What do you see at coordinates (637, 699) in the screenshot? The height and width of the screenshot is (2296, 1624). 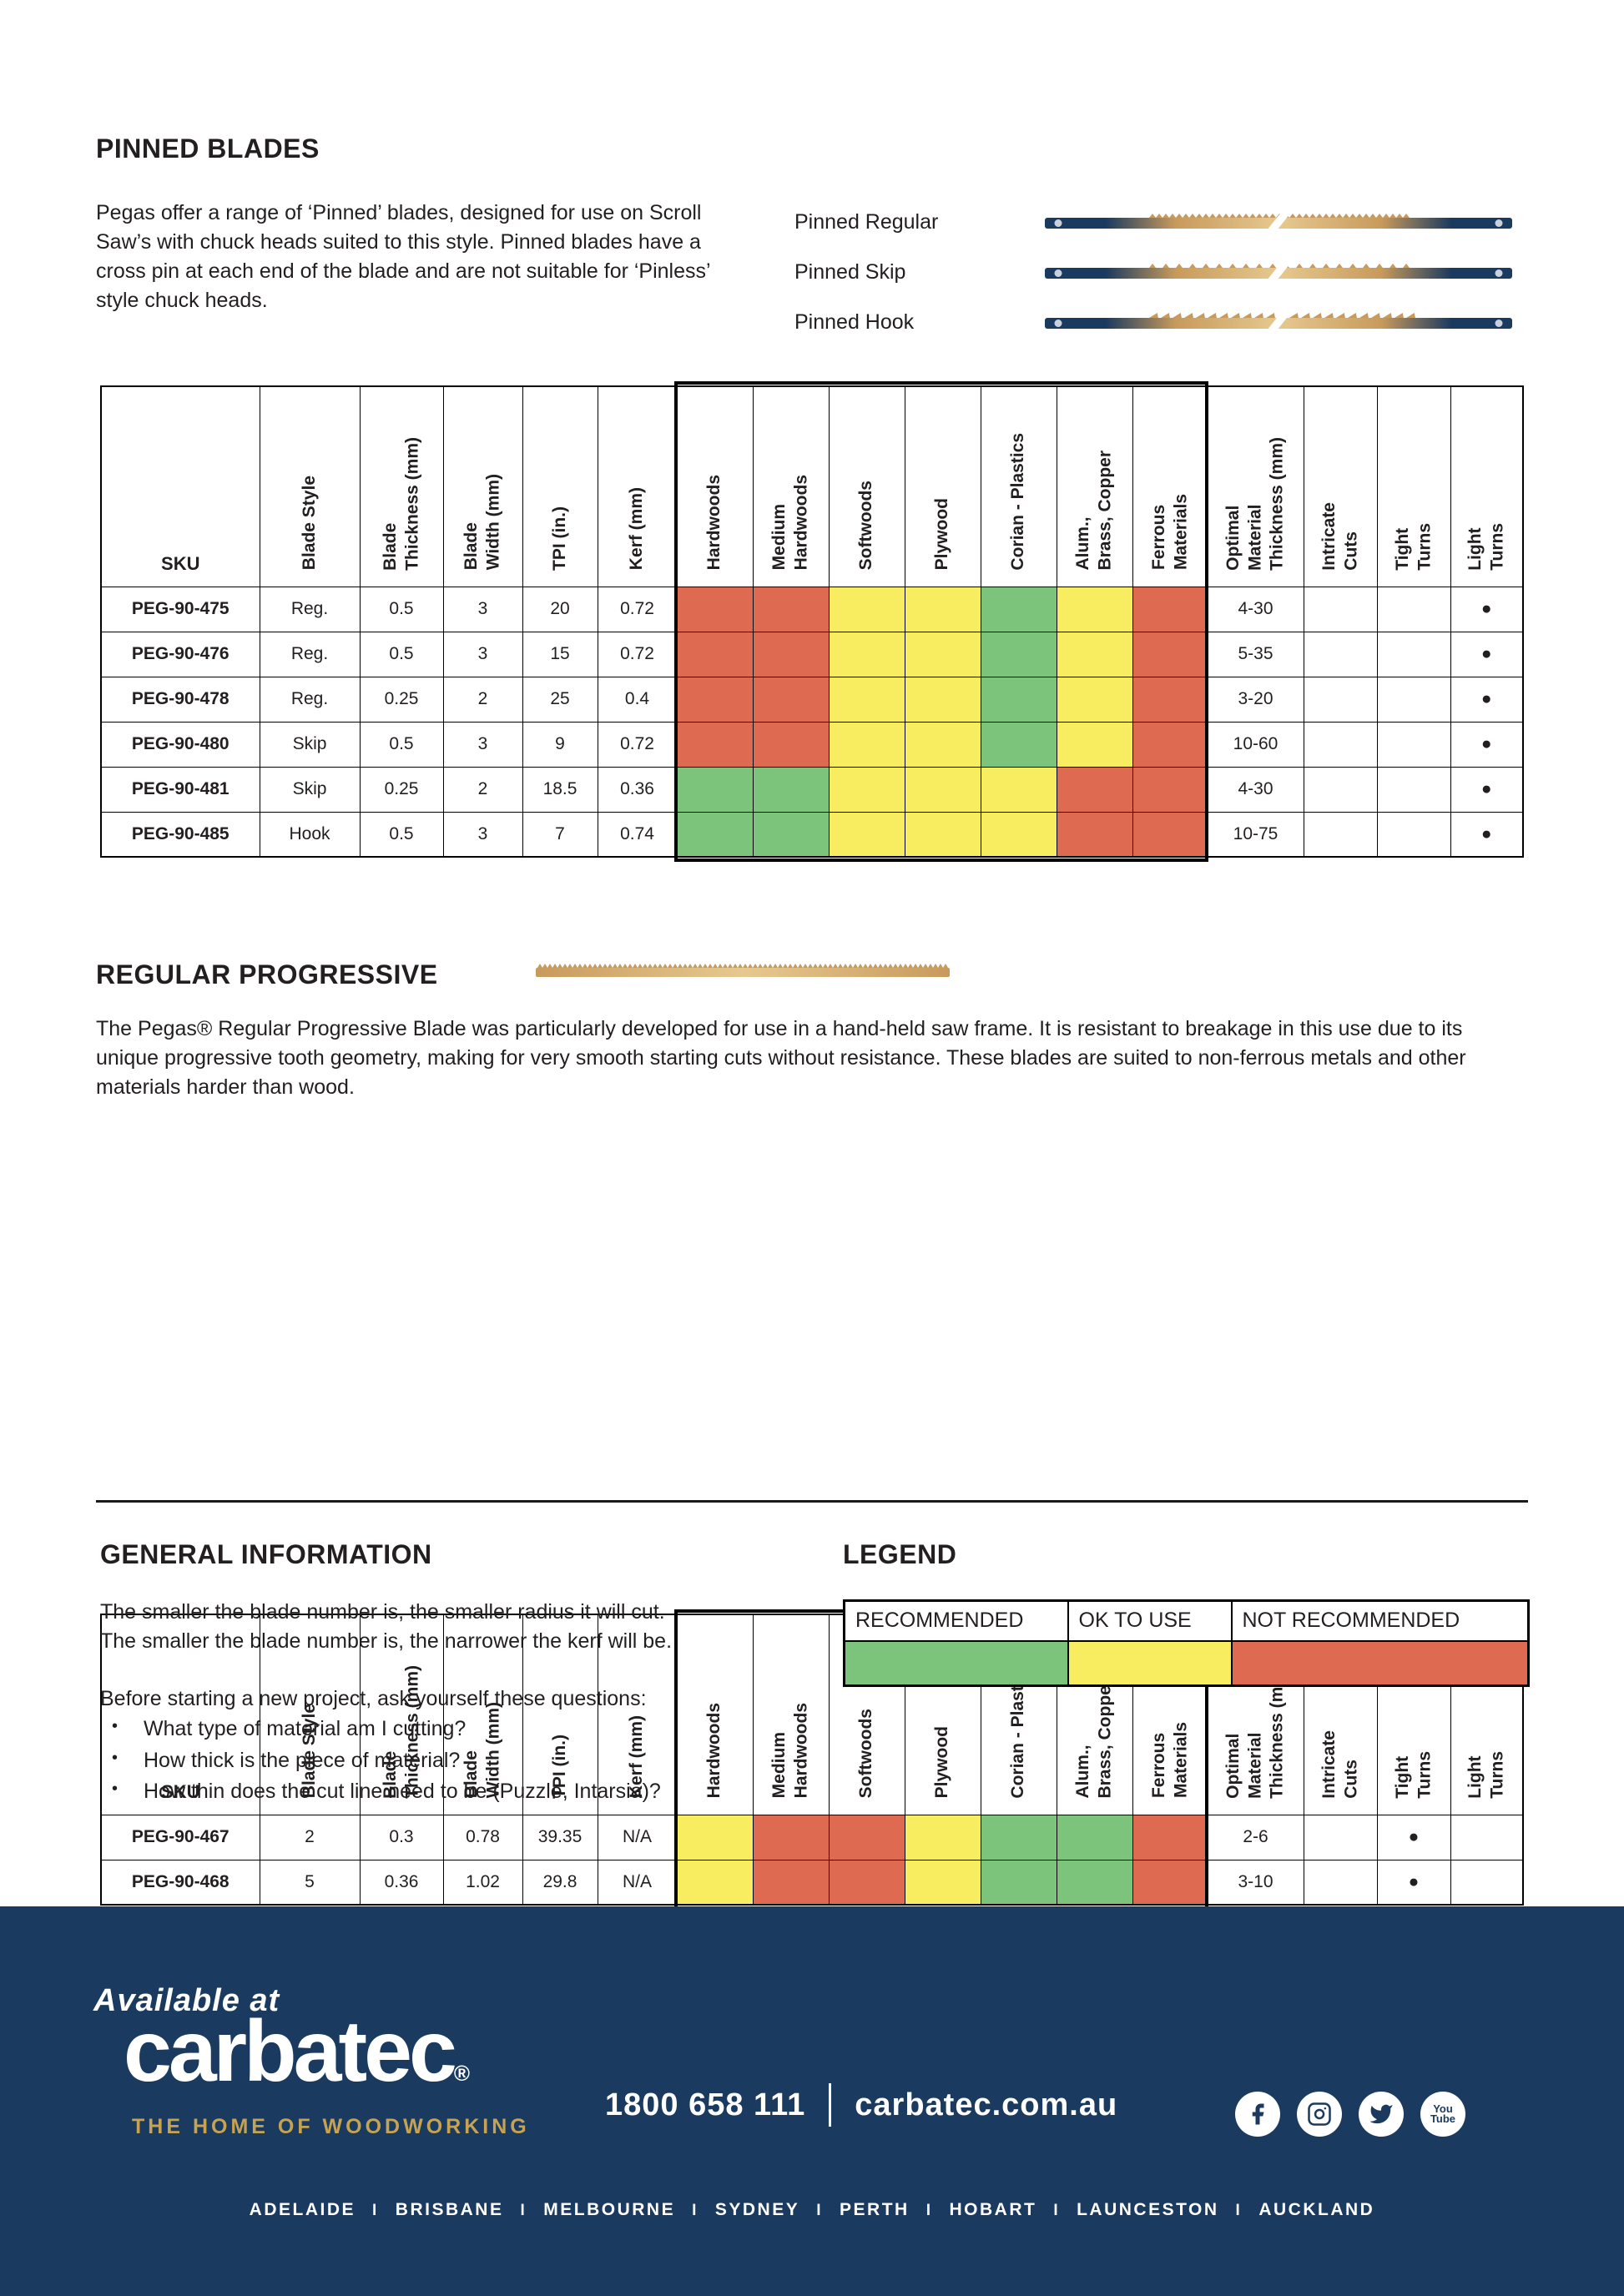 I see `spec-cell: 0.4` at bounding box center [637, 699].